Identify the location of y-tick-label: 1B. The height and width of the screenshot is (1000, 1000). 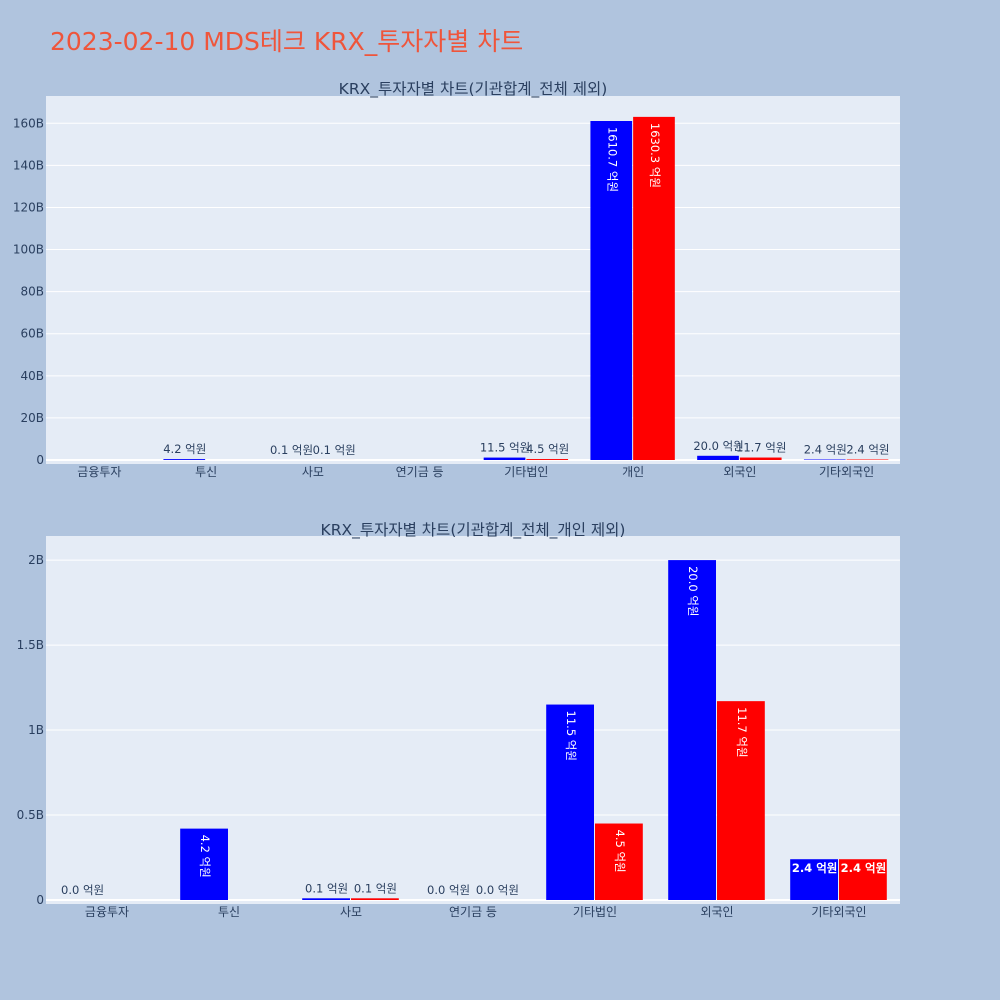
(36, 730).